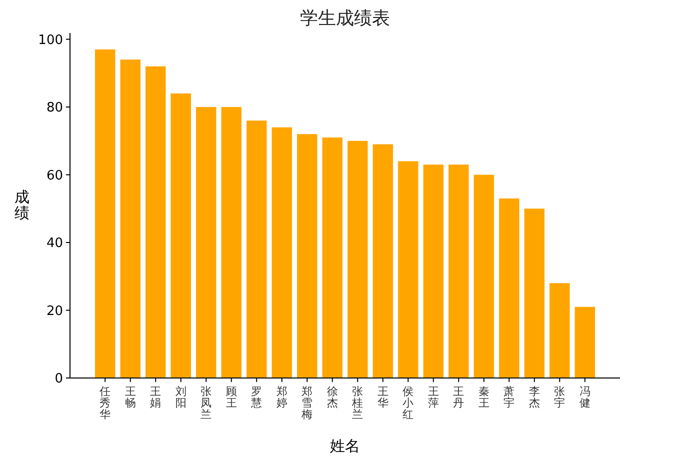 This screenshot has width=697, height=457. I want to click on x-tick-label: 郑婷, so click(282, 397).